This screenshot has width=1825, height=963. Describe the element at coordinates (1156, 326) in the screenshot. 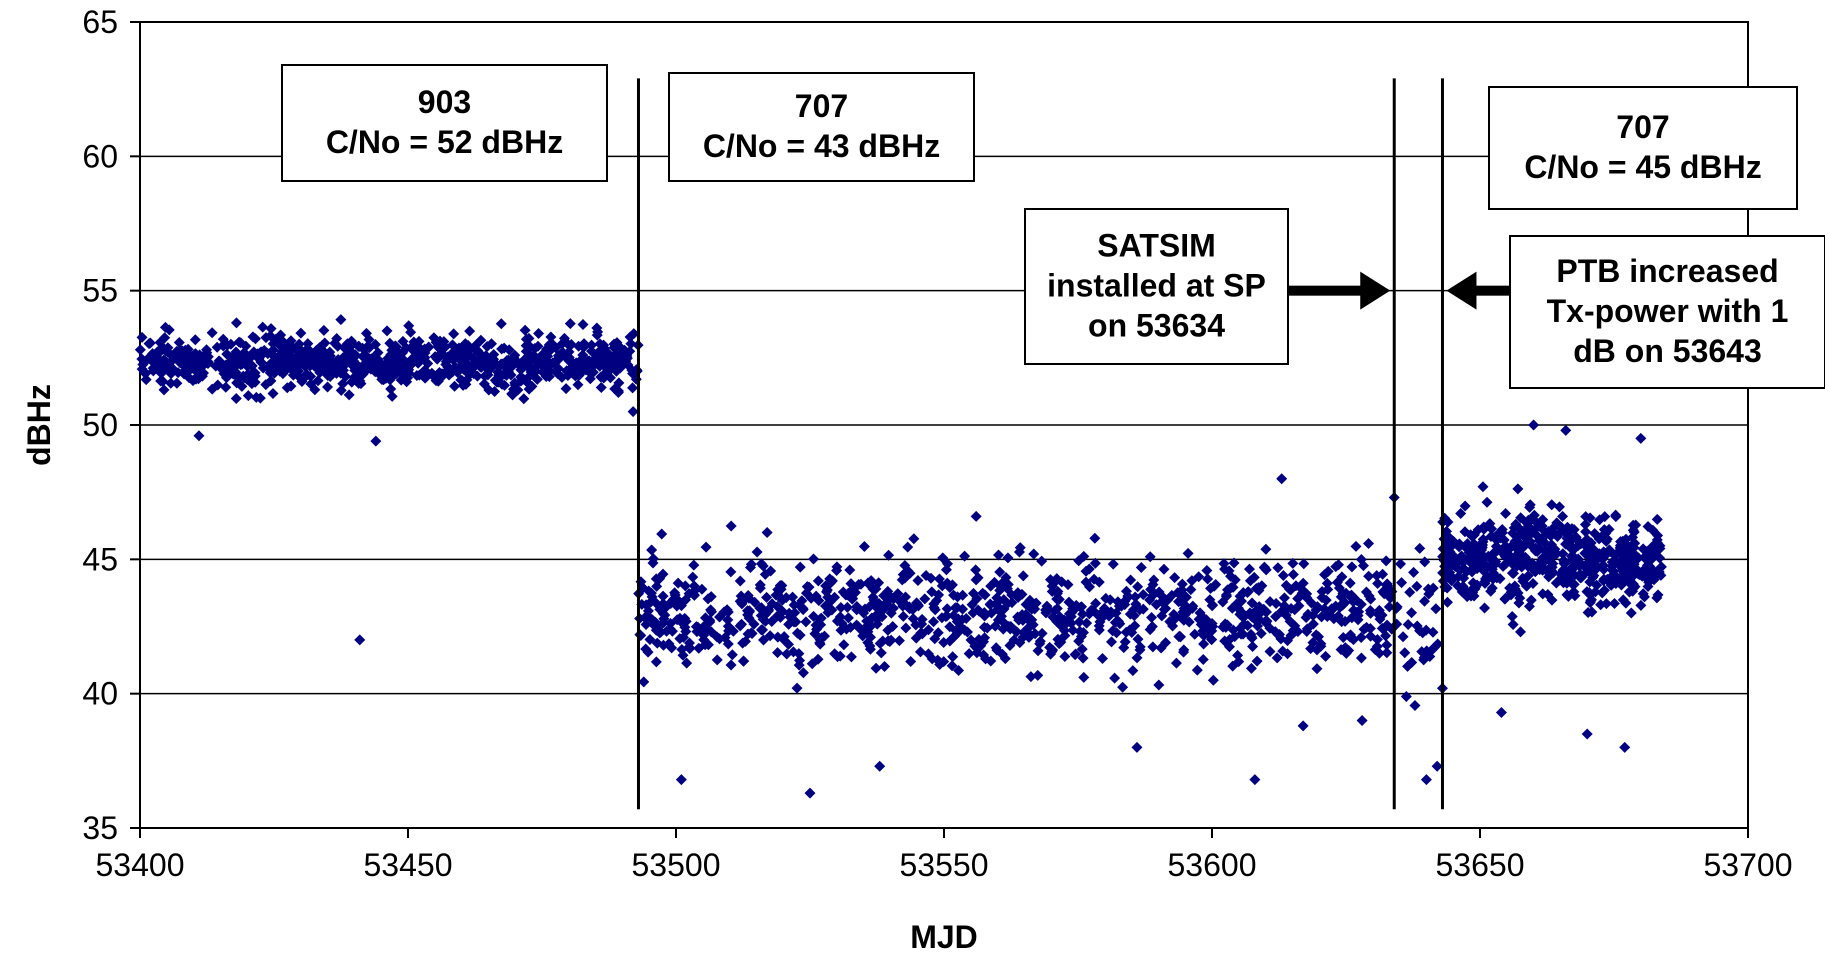

I see `annotation-line: on 53634` at that location.